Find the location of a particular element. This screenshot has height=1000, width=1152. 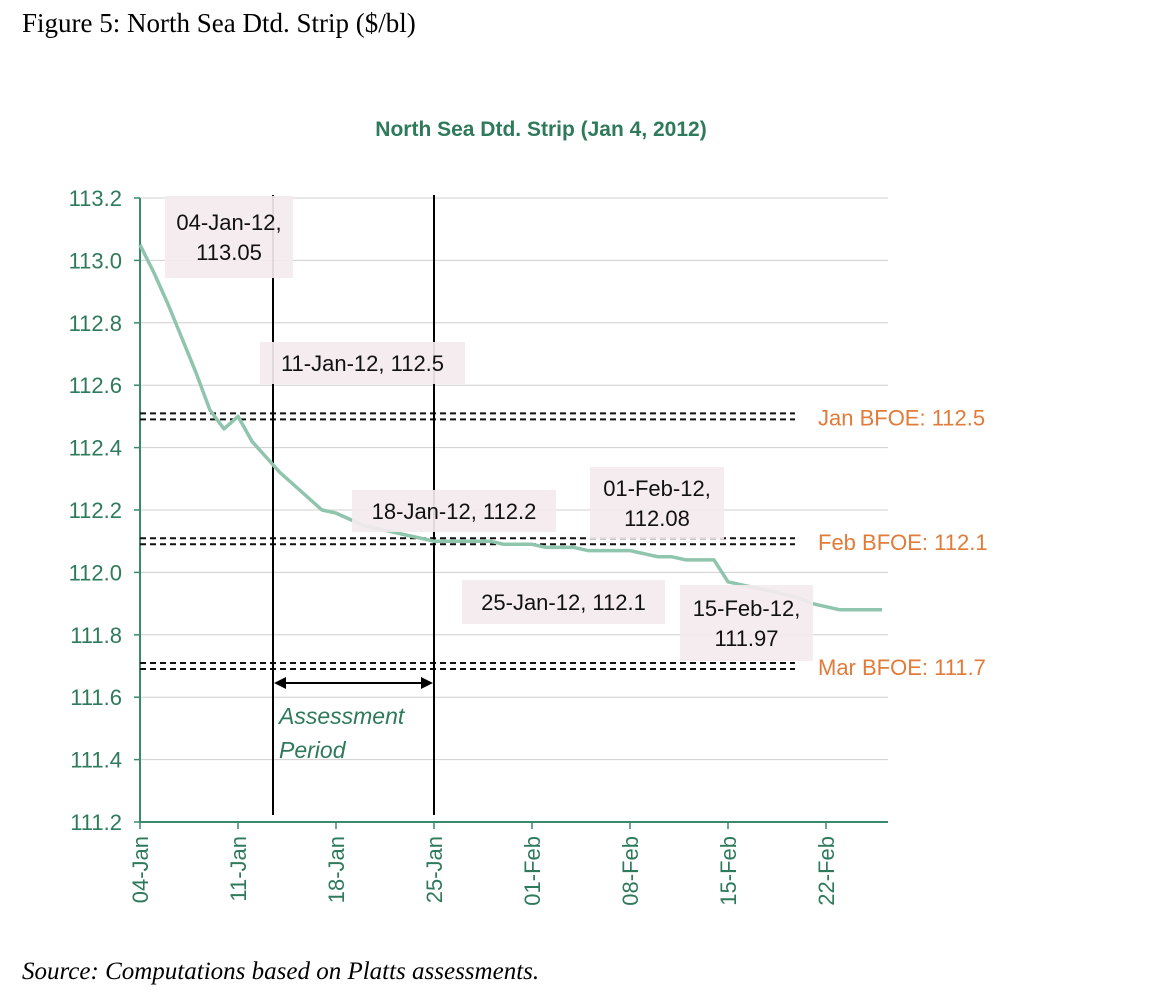

data-label-text: 113.05 is located at coordinates (229, 252).